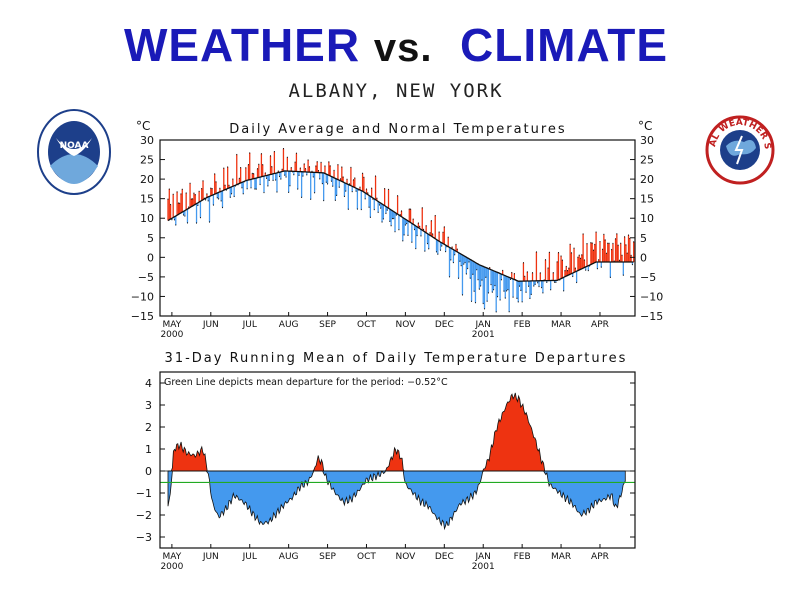 The width and height of the screenshot is (792, 612). Describe the element at coordinates (396, 500) in the screenshot. I see `negative-departure-area` at that location.